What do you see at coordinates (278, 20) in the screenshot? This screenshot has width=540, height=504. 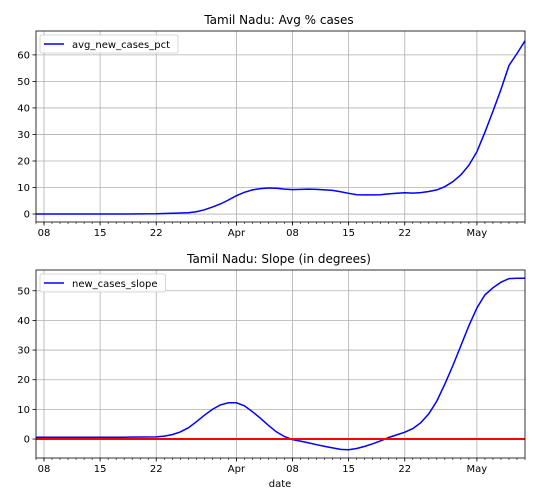 I see `chart-title: Tamil Nadu: Avg % cases` at bounding box center [278, 20].